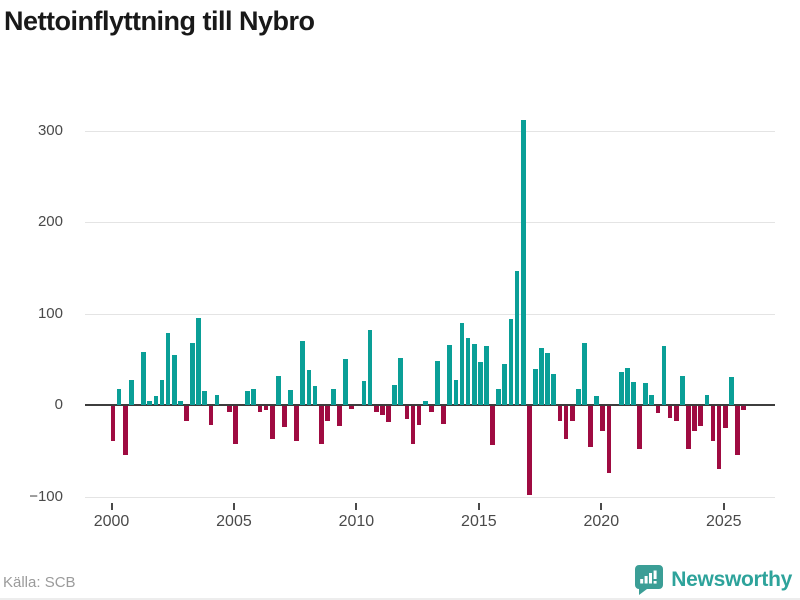 The width and height of the screenshot is (800, 600). Describe the element at coordinates (723, 521) in the screenshot. I see `x-axis-label: 2025` at that location.